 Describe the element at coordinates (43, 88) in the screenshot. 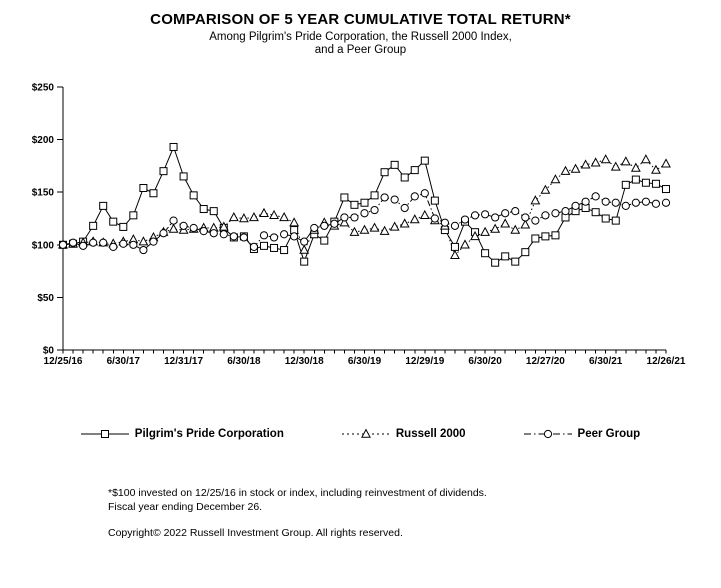

I see `svg-text: $250` at that location.